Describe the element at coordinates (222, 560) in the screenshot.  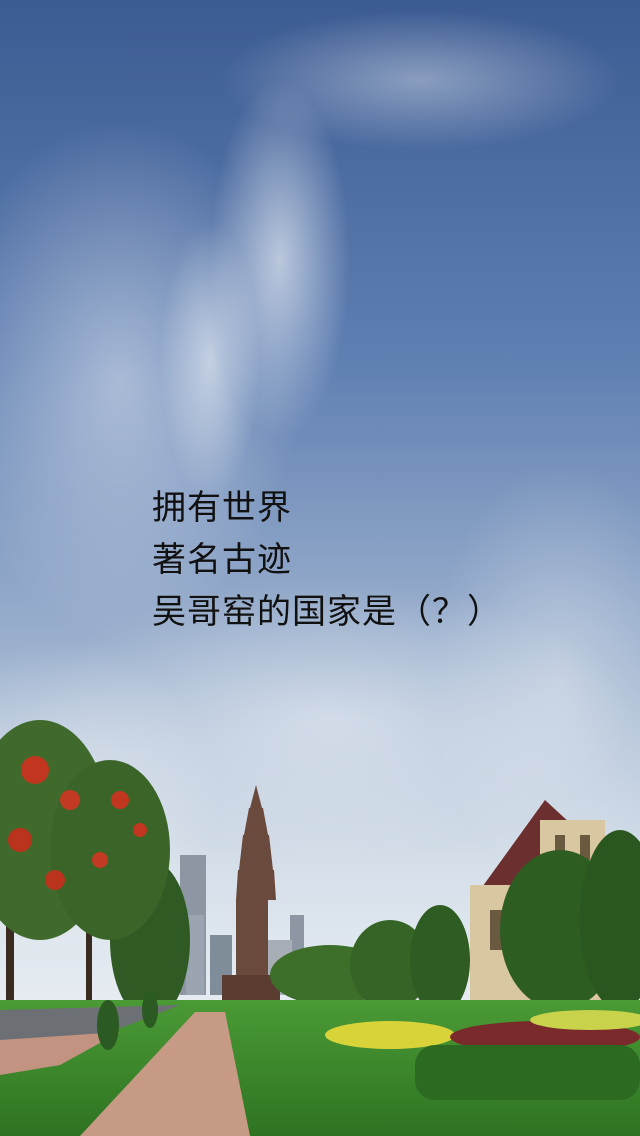
I see `question-line-2: 著名古迹` at that location.